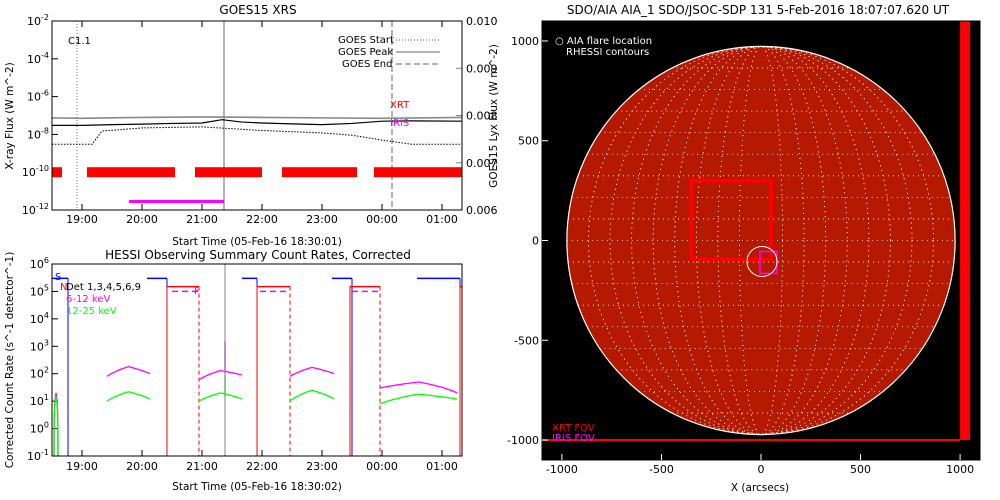 The height and width of the screenshot is (500, 1000). I want to click on goes-y2-tick-label-4: 0.010, so click(482, 21).